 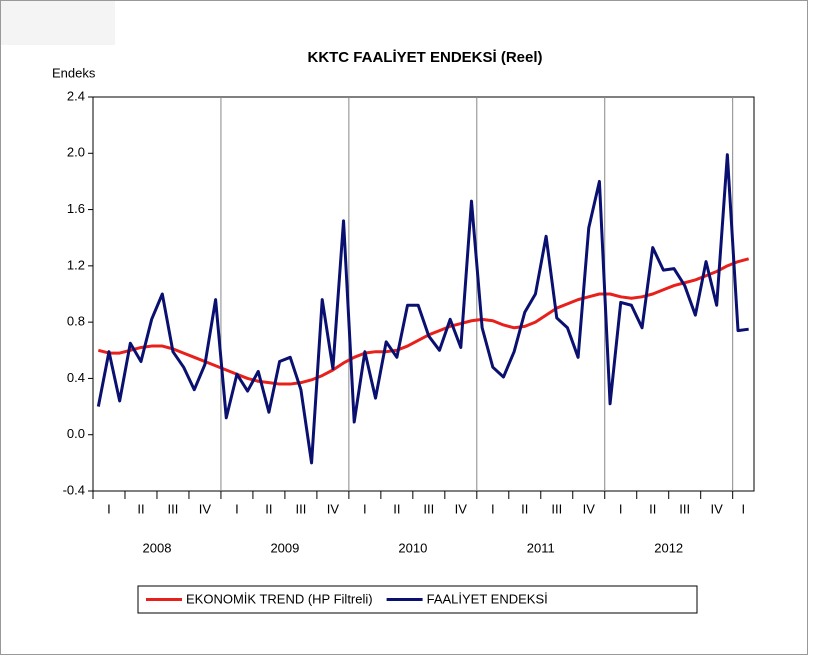 What do you see at coordinates (487, 598) in the screenshot?
I see `legend-label: FAALİYET ENDEKSİ` at bounding box center [487, 598].